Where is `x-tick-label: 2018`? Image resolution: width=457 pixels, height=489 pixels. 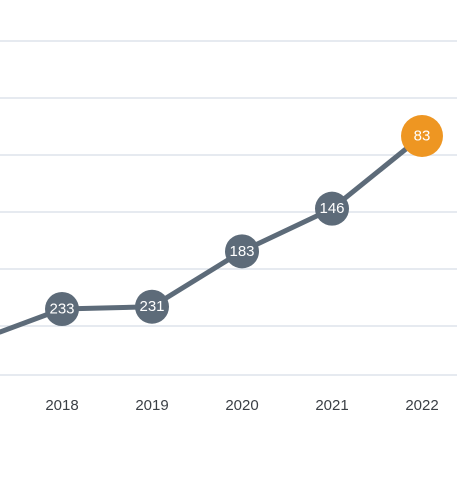 x-tick-label: 2018 is located at coordinates (61, 405).